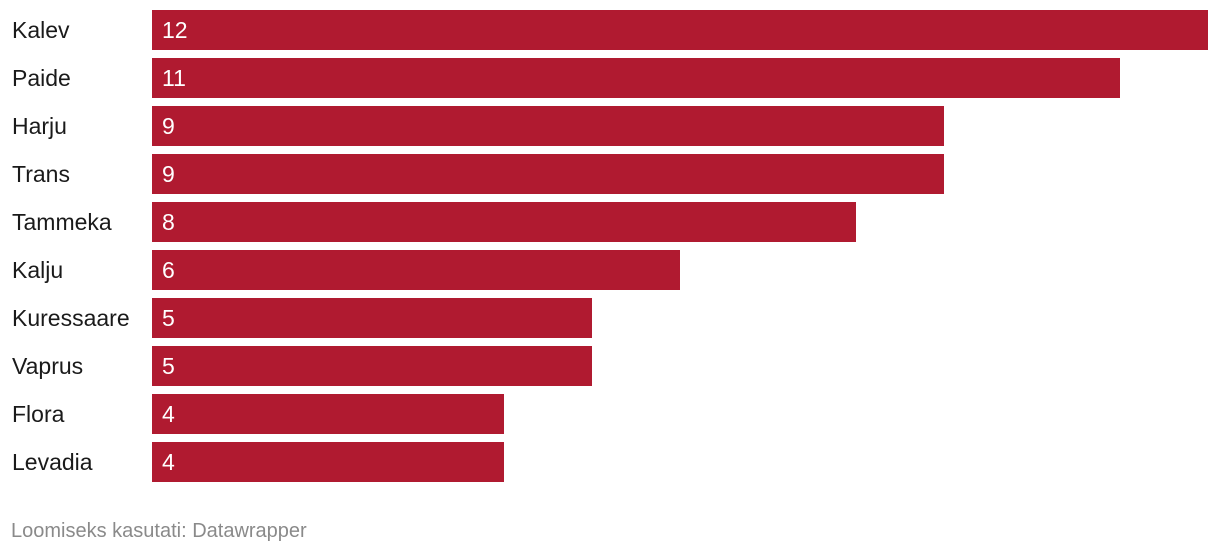 Image resolution: width=1220 pixels, height=558 pixels. I want to click on bar-row: Vaprus 5, so click(302, 366).